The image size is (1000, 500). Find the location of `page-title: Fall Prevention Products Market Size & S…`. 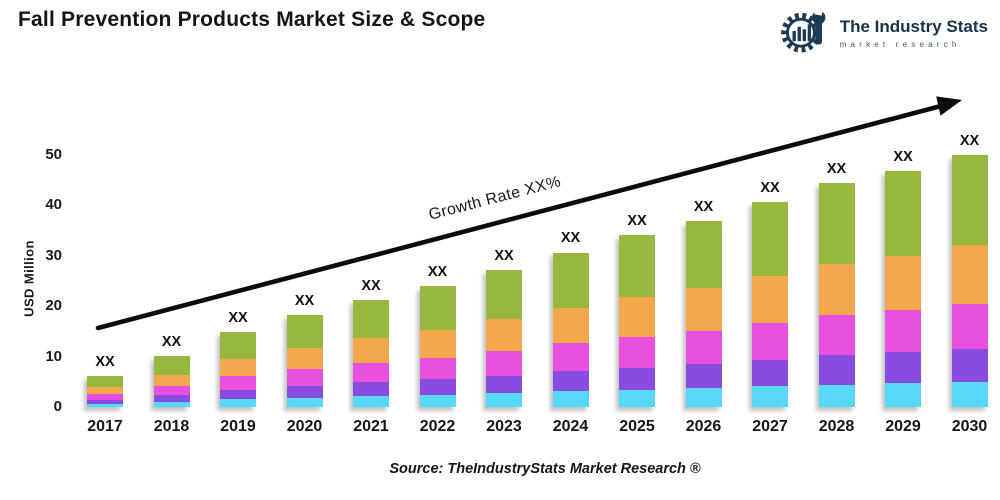

page-title: Fall Prevention Products Market Size & S… is located at coordinates (252, 19).